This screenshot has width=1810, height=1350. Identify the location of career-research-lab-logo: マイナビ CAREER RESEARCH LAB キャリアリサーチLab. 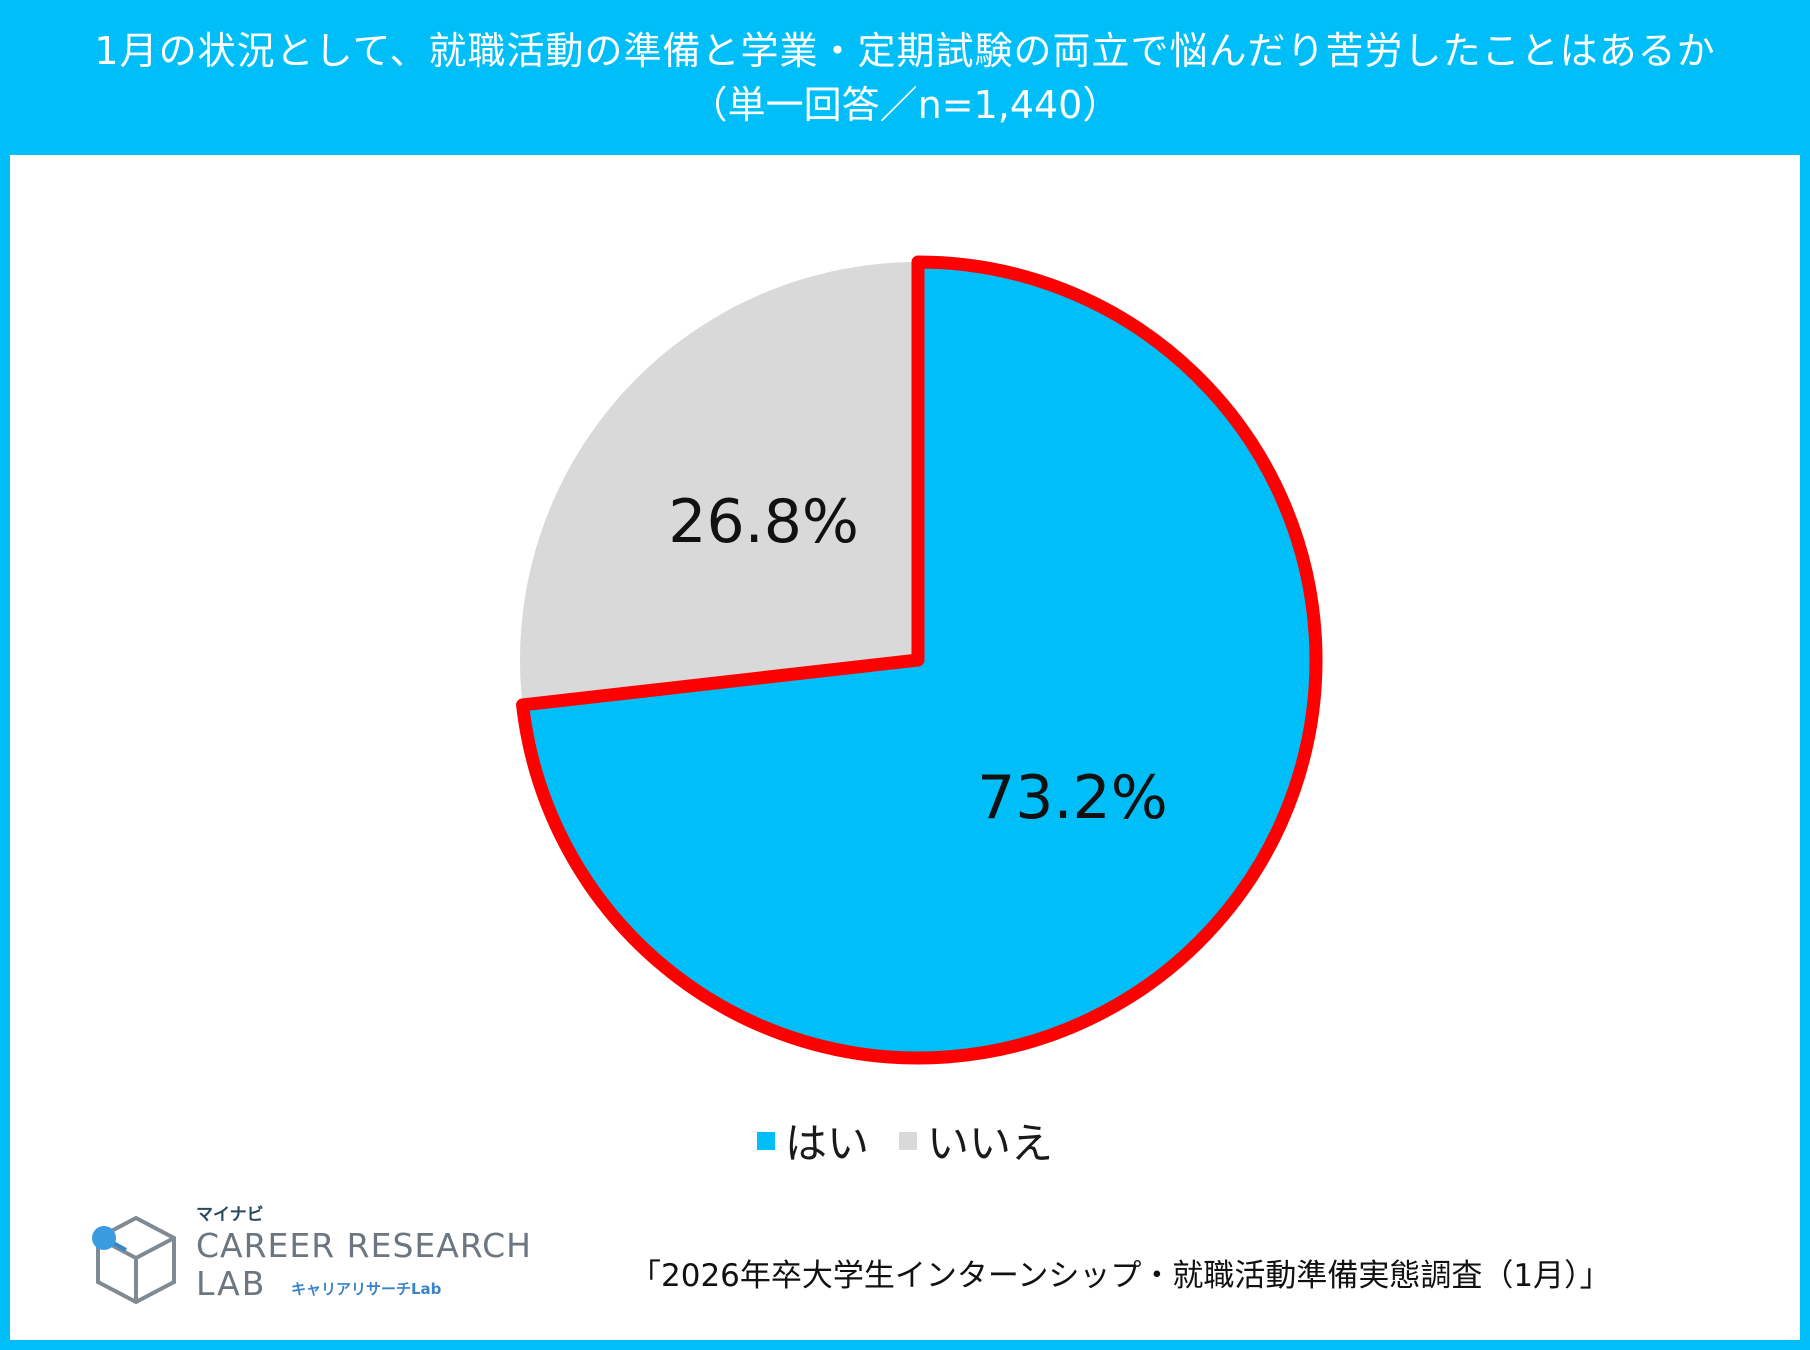
(316, 1253).